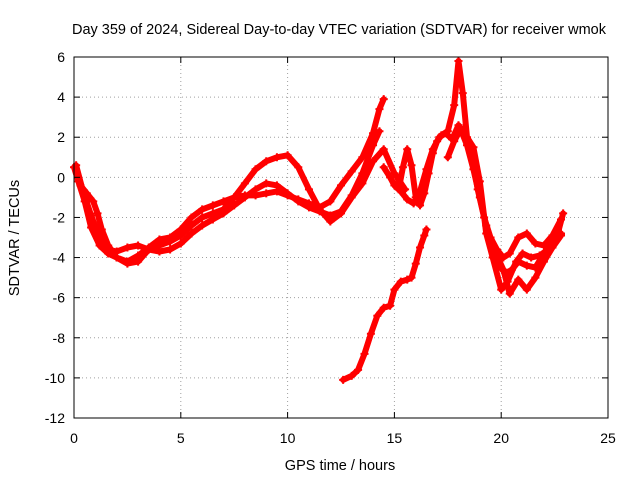 The image size is (640, 480). I want to click on series-band, so click(385, 304).